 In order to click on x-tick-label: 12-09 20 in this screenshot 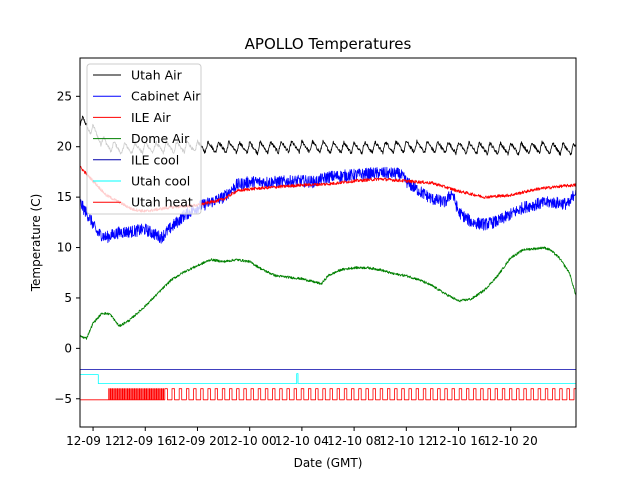, I will do `click(197, 441)`.